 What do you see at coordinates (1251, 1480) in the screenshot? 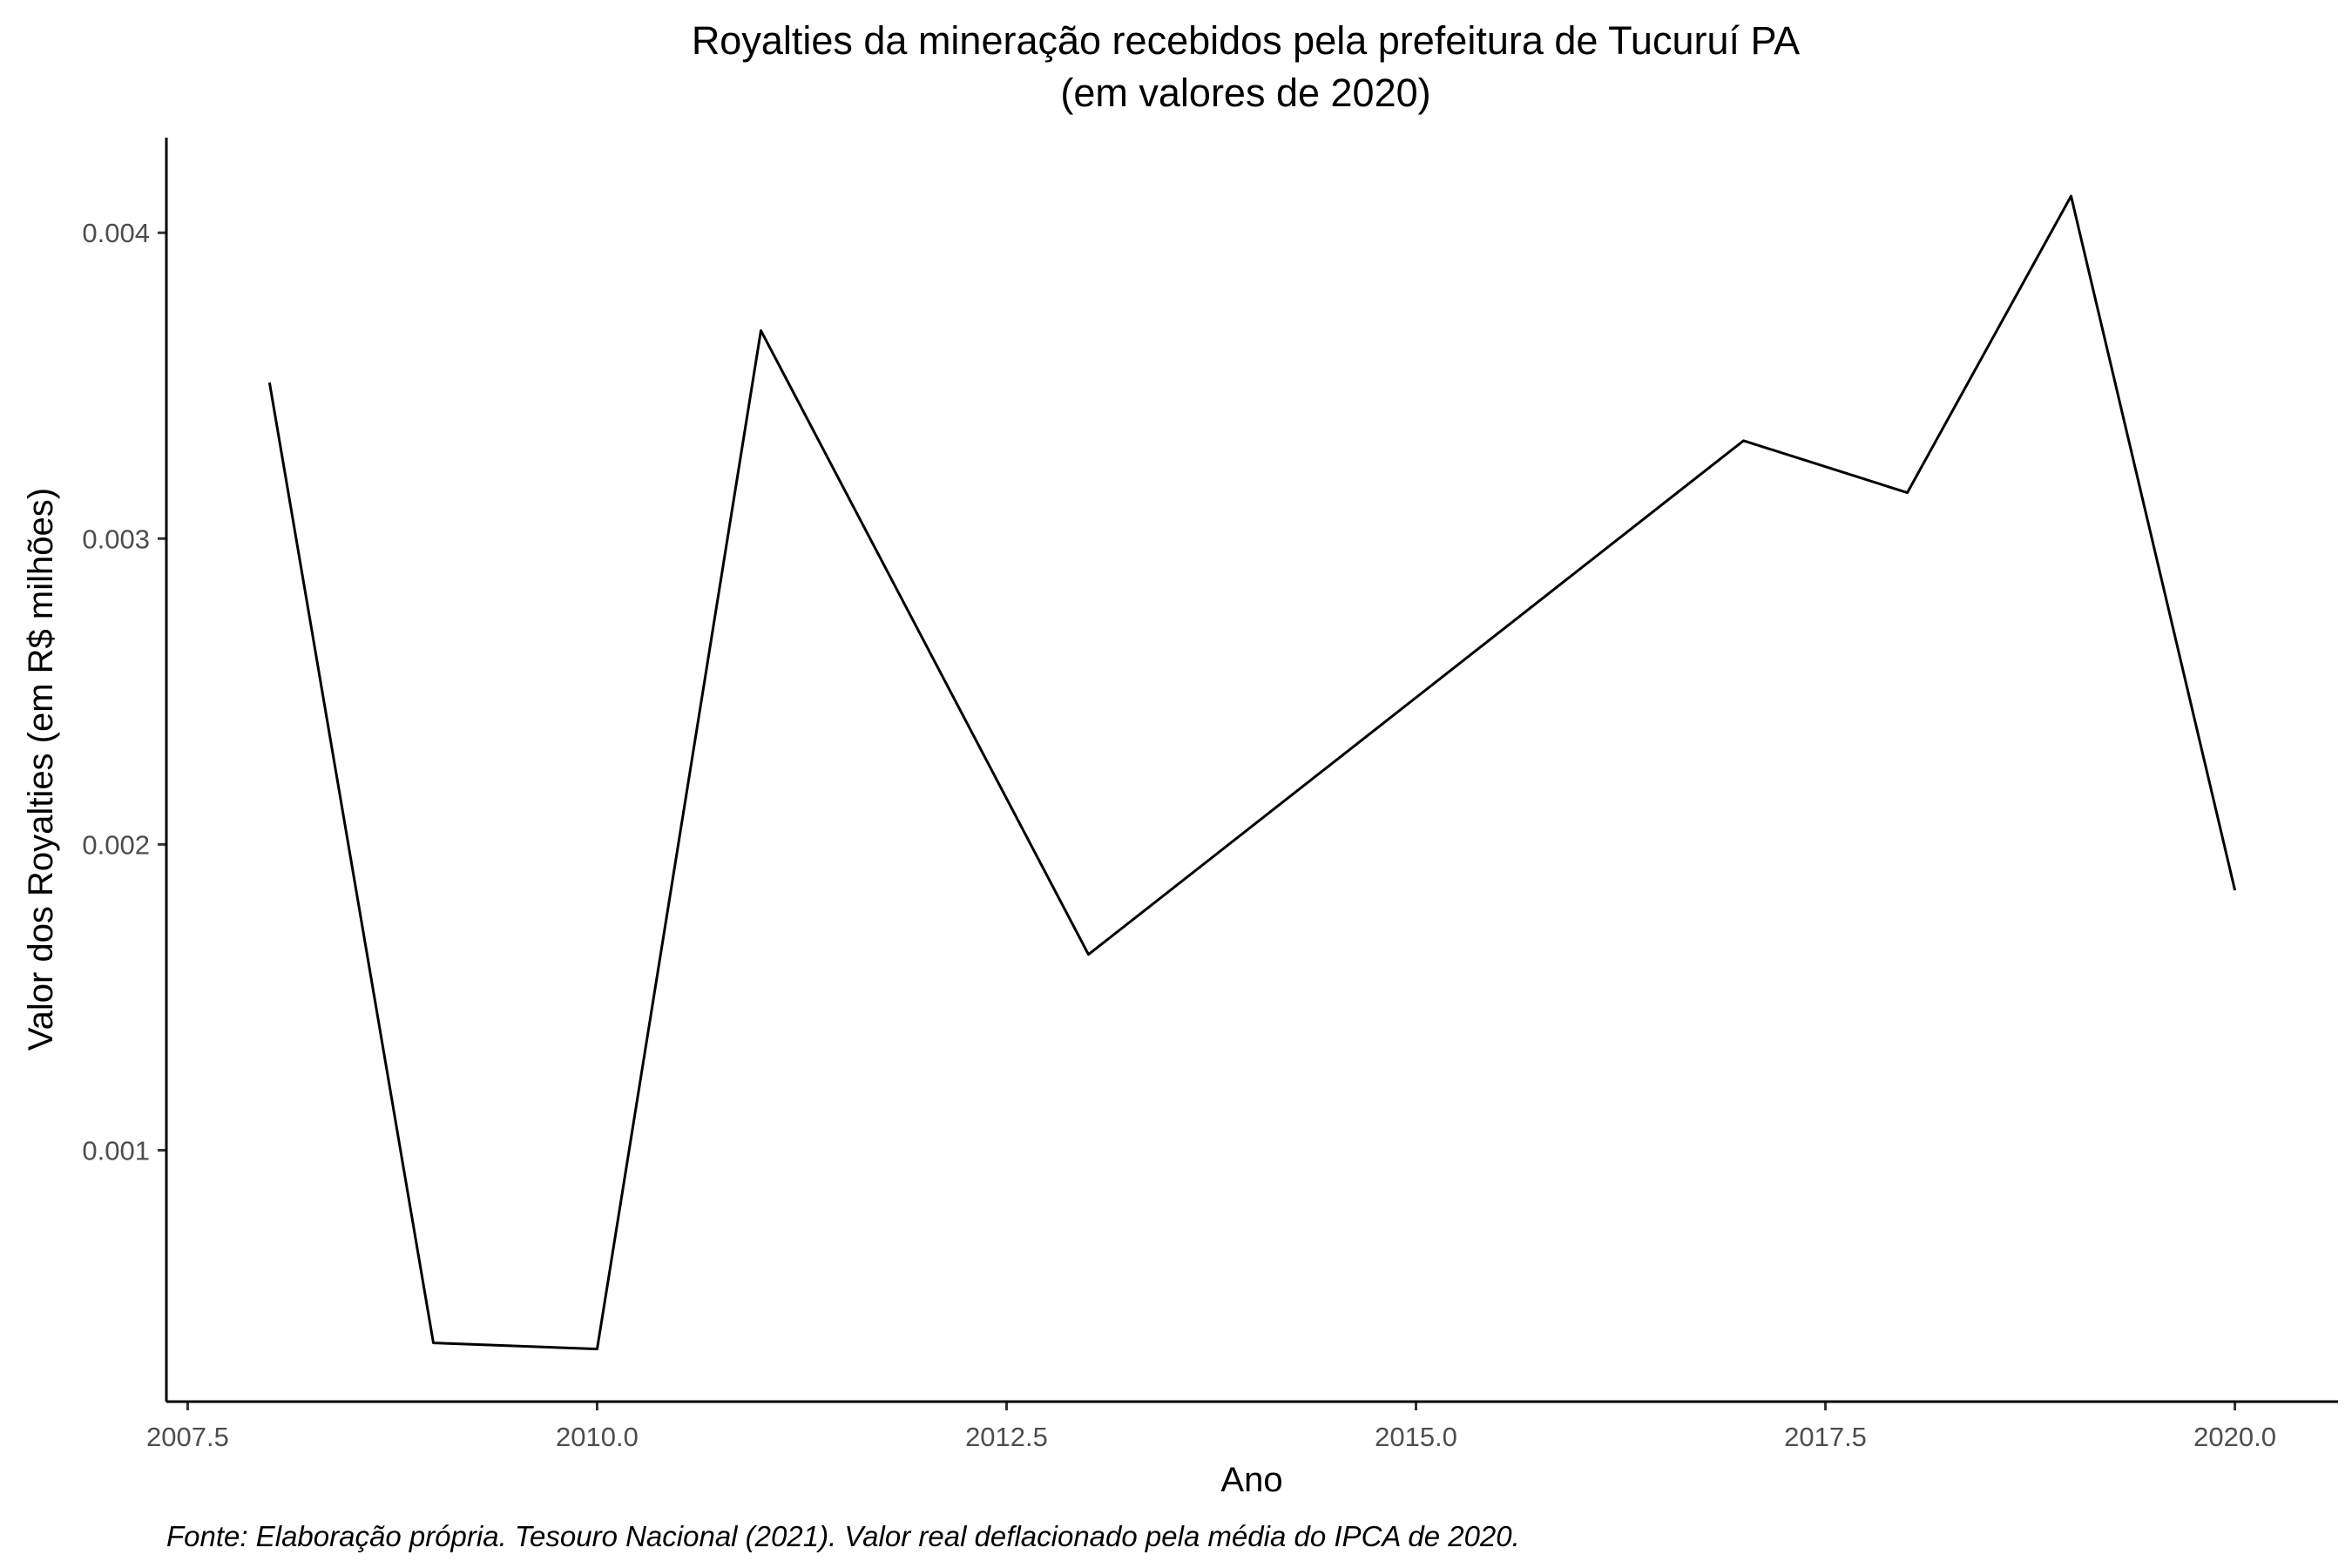
I see `x-axis-title: Ano` at bounding box center [1251, 1480].